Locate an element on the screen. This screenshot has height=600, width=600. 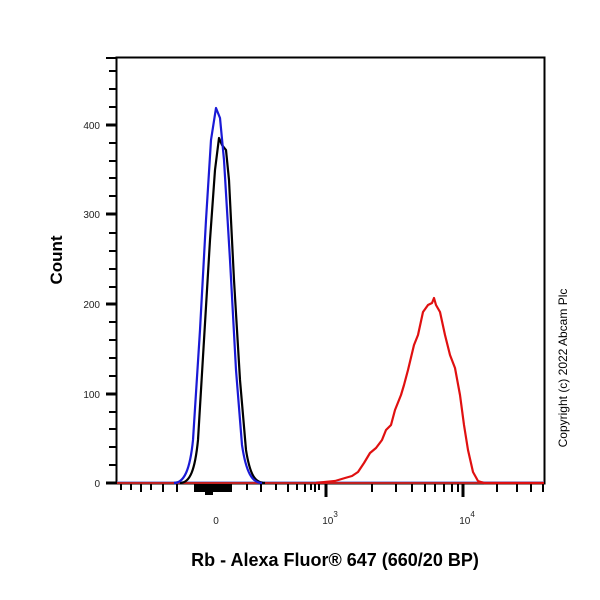
y-tick-200: 200 is located at coordinates (91, 305).